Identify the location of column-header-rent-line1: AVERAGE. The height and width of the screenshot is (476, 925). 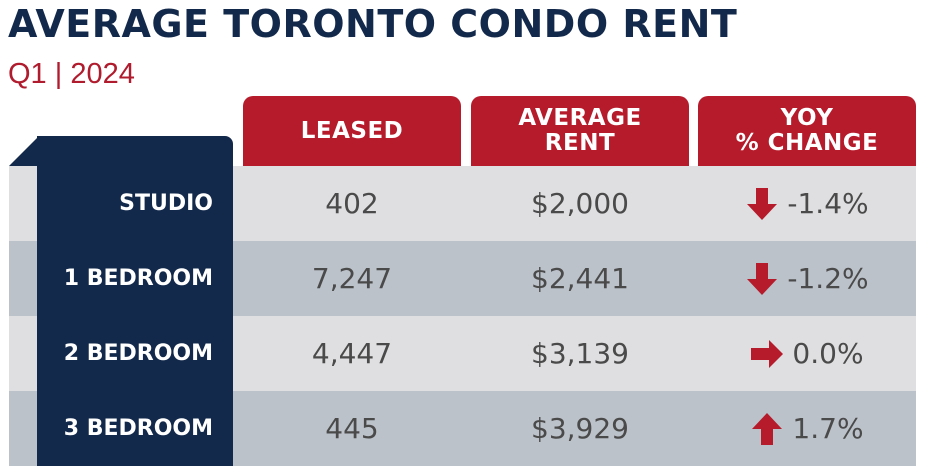
(580, 118).